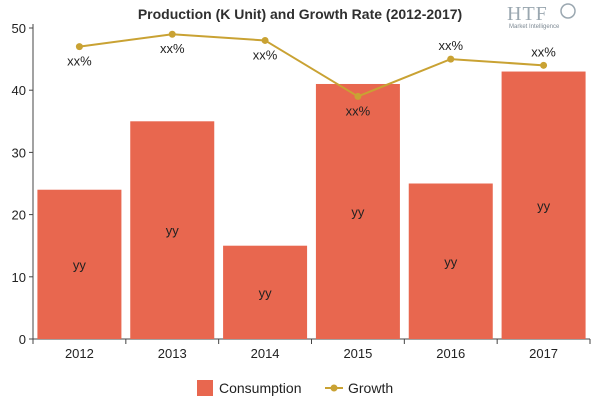  Describe the element at coordinates (79, 353) in the screenshot. I see `x-tick-label: 2012` at that location.